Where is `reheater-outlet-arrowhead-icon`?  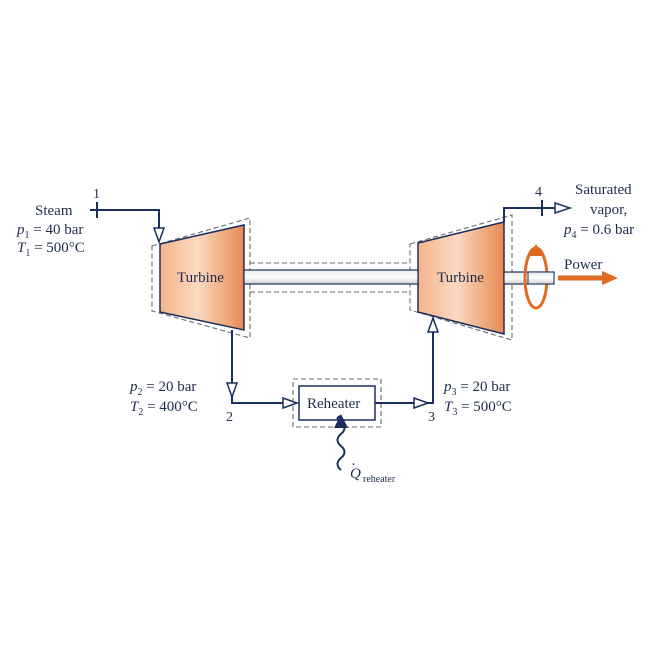 reheater-outlet-arrowhead-icon is located at coordinates (422, 403).